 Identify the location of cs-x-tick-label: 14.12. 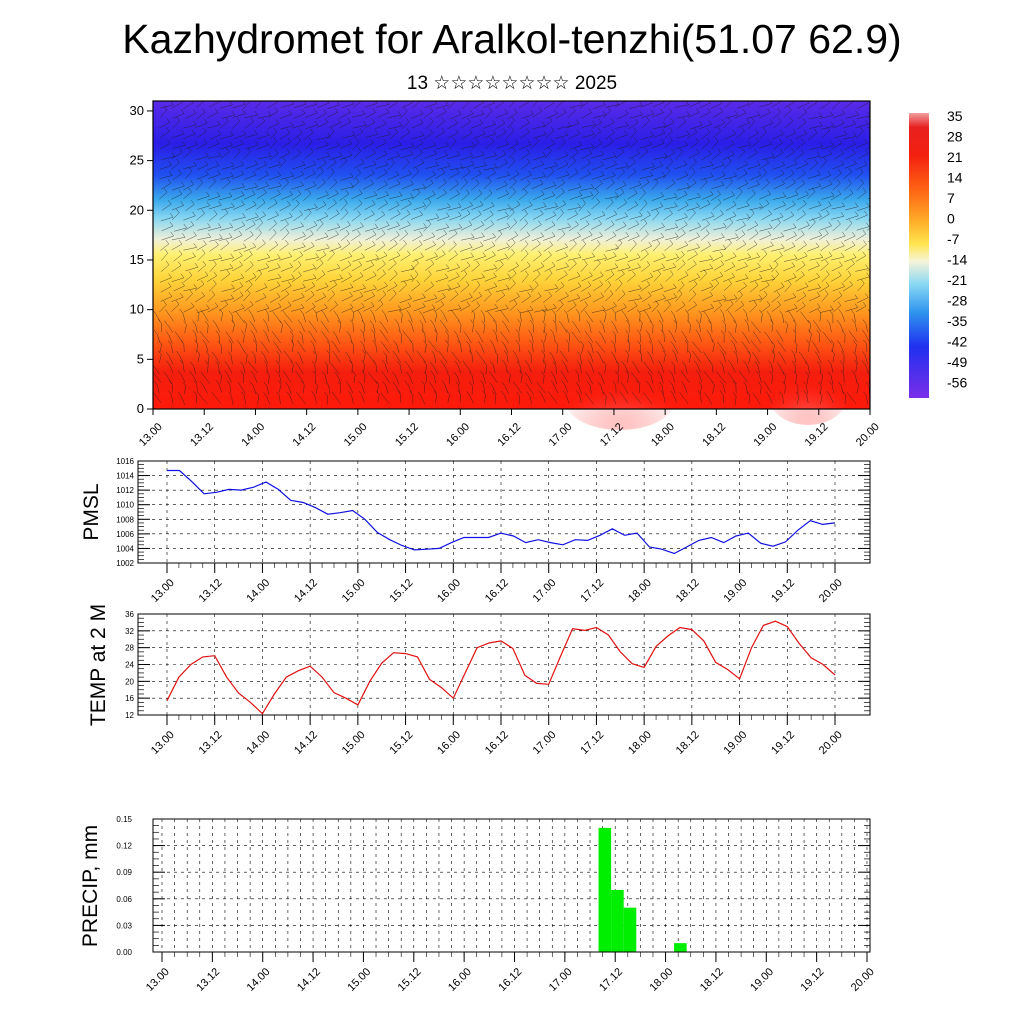
(305, 435).